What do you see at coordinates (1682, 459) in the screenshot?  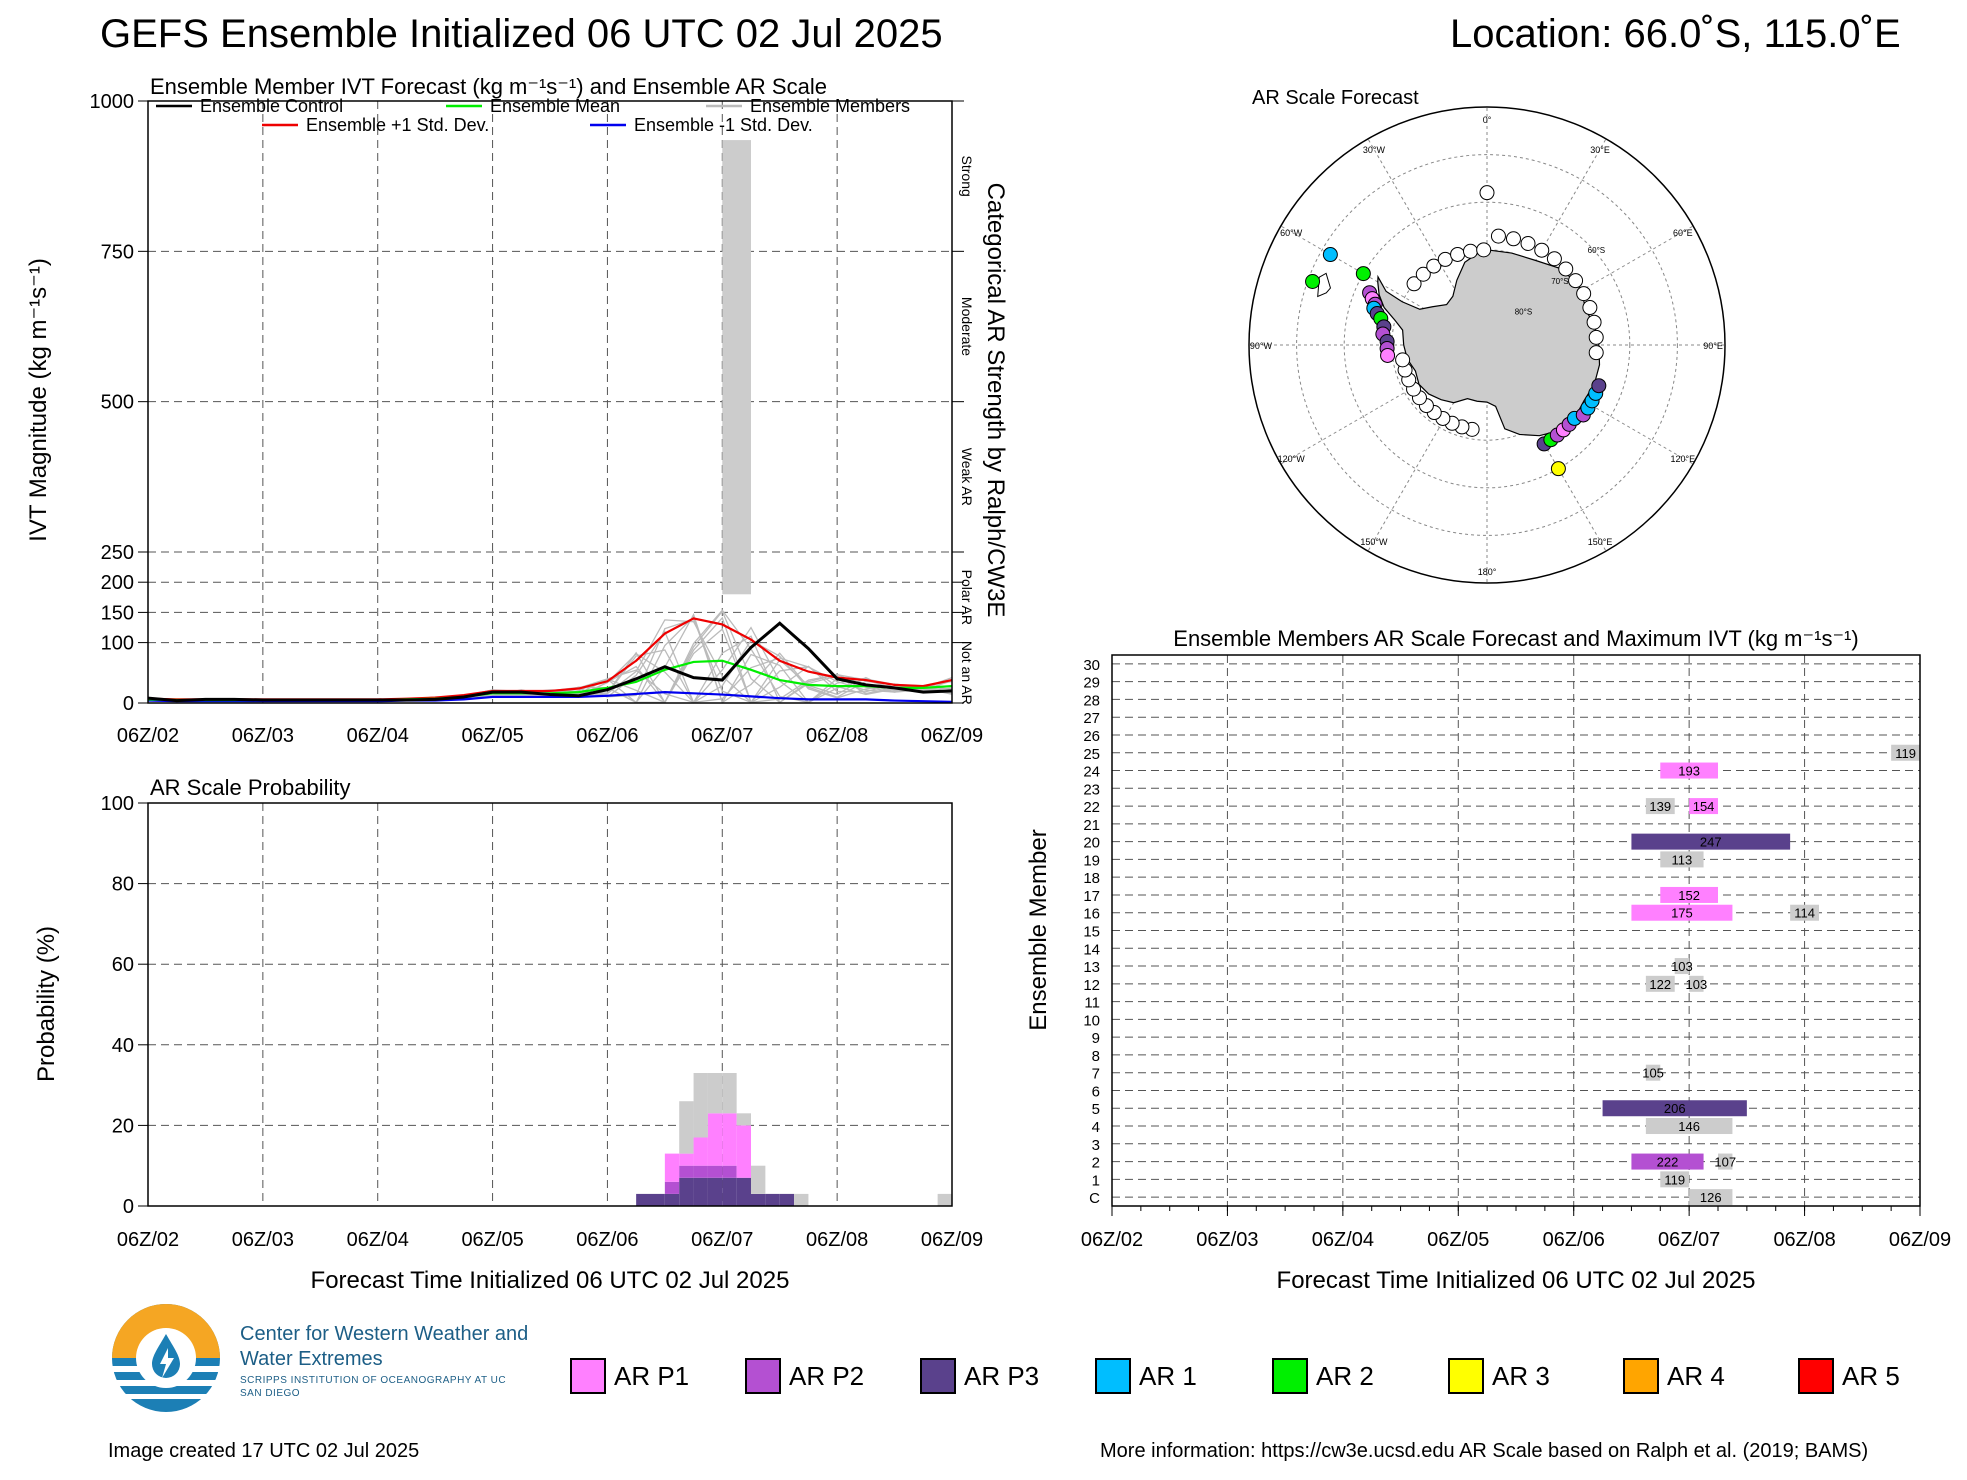 I see `map-meridian-label: 120°E` at bounding box center [1682, 459].